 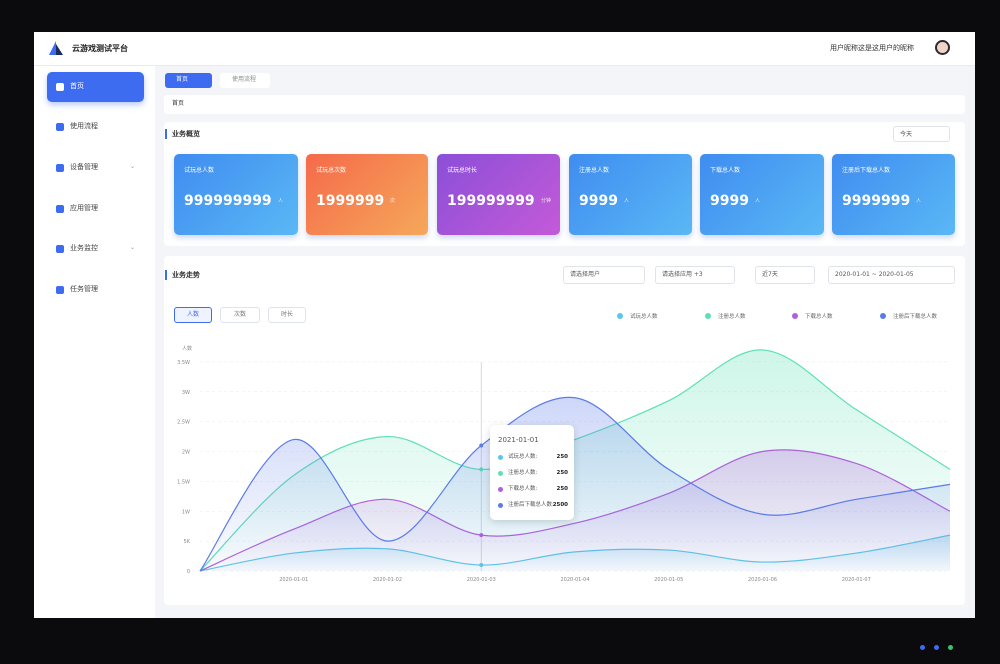 What do you see at coordinates (915, 316) in the screenshot?
I see `legend-label: 注册后下载总人数` at bounding box center [915, 316].